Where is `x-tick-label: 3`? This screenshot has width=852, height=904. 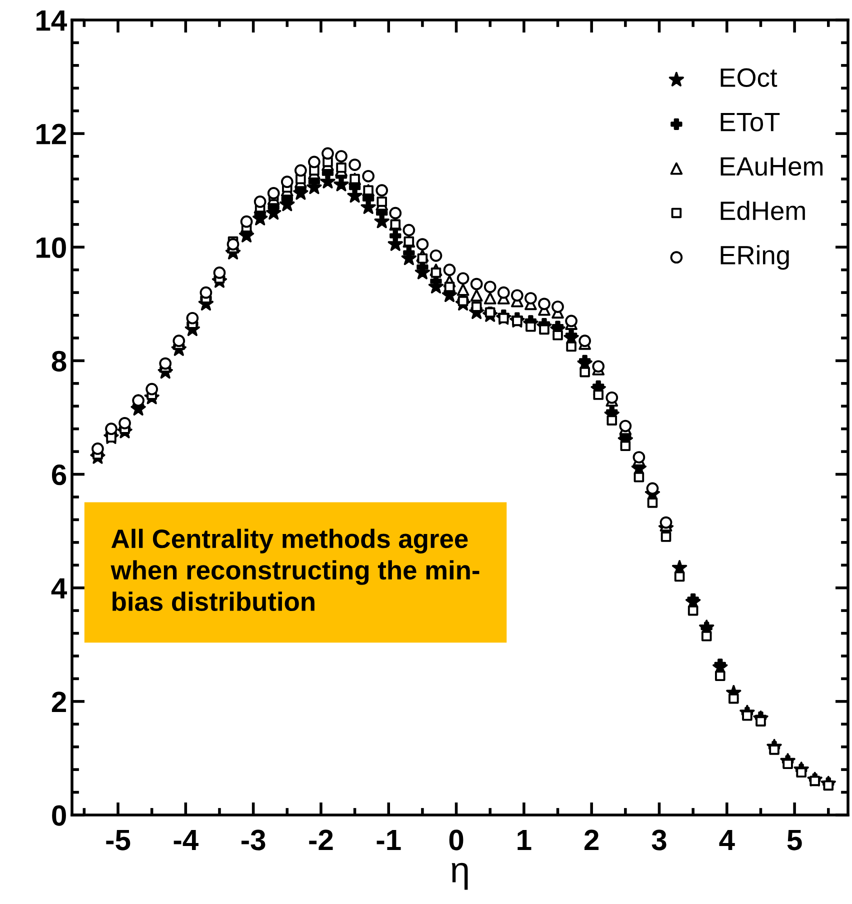
x-tick-label: 3 is located at coordinates (659, 840).